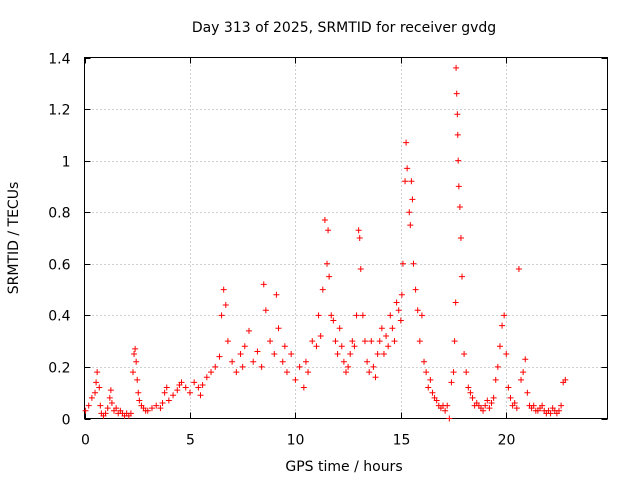 This screenshot has height=480, width=640. Describe the element at coordinates (59, 214) in the screenshot. I see `y-tick-label: 0.8` at that location.